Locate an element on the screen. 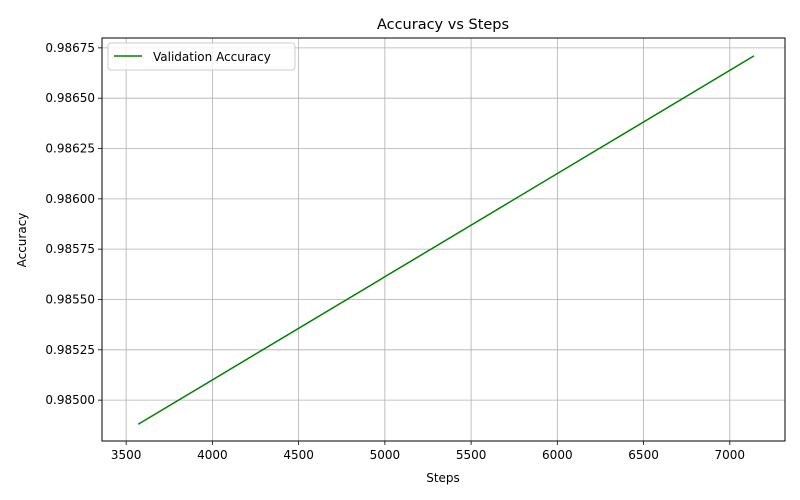 Image resolution: width=800 pixels, height=500 pixels. y-tick-label: 0.98500 is located at coordinates (70, 400).